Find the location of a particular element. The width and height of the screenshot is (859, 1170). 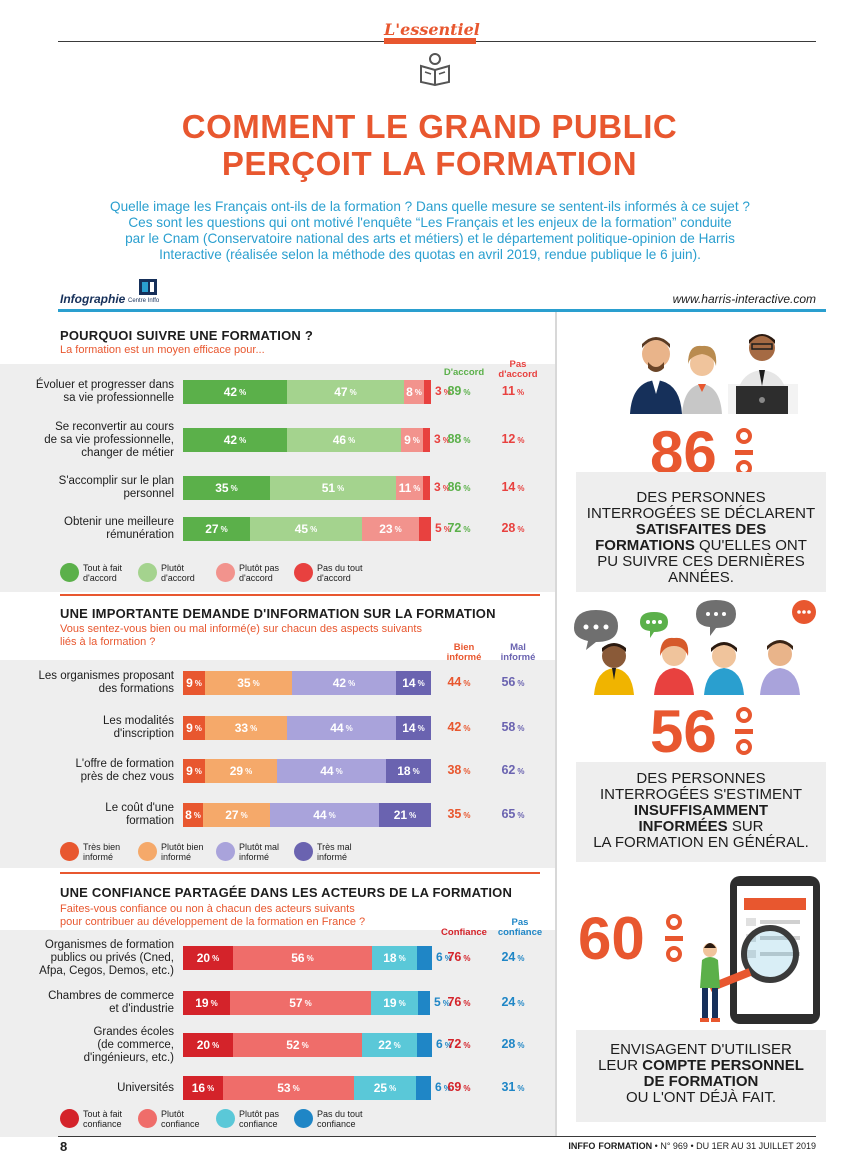

row-label-line: Organismes de formation is located at coordinates (109, 944).